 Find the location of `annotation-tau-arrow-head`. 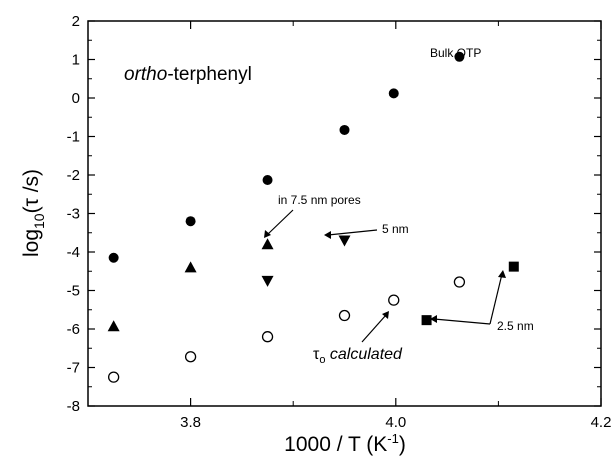

annotation-tau-arrow-head is located at coordinates (385, 315).